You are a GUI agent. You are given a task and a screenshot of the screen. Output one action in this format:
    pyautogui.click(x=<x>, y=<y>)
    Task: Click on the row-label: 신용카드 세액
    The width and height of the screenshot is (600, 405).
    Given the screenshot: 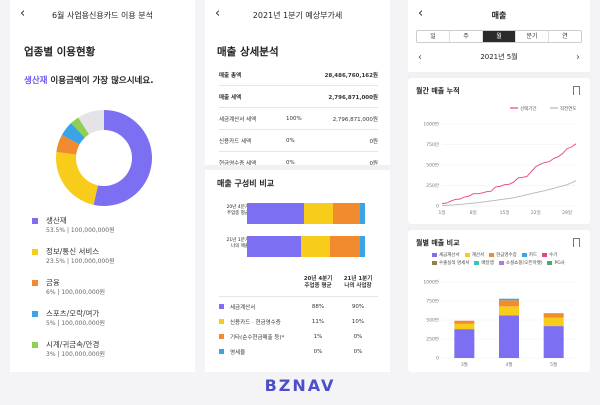 What is the action you would take?
    pyautogui.click(x=235, y=141)
    